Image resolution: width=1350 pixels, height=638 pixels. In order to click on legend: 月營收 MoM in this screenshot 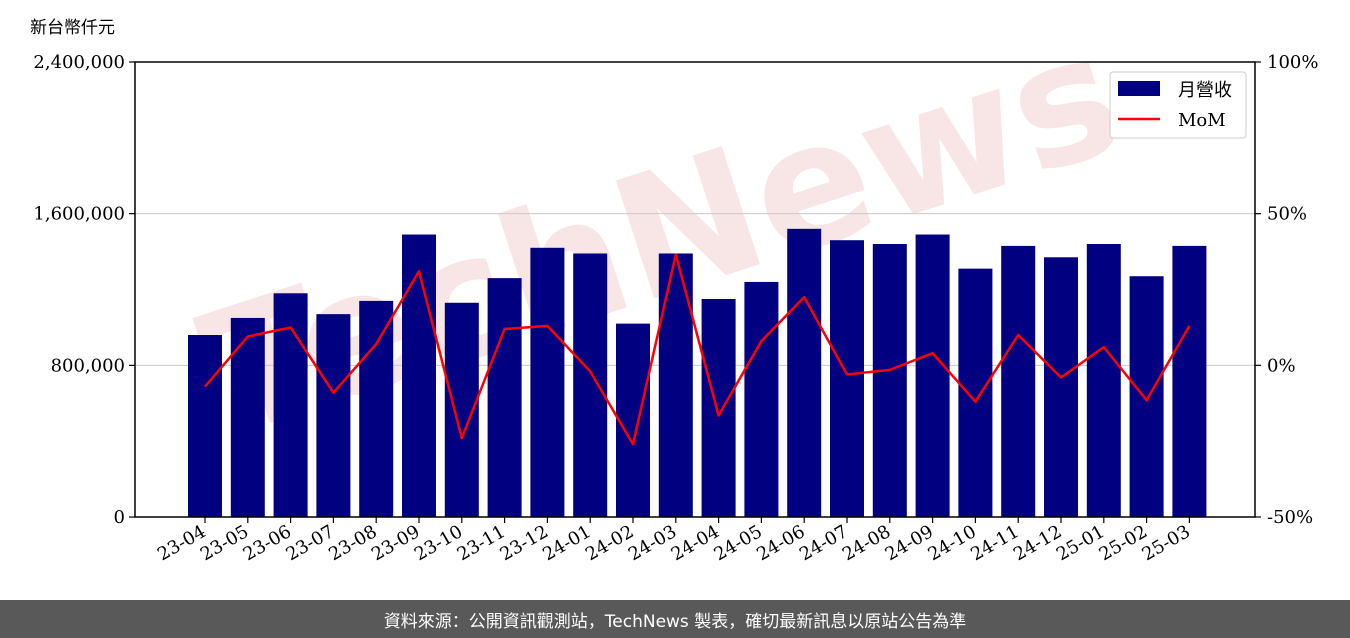, I will do `click(1178, 105)`.